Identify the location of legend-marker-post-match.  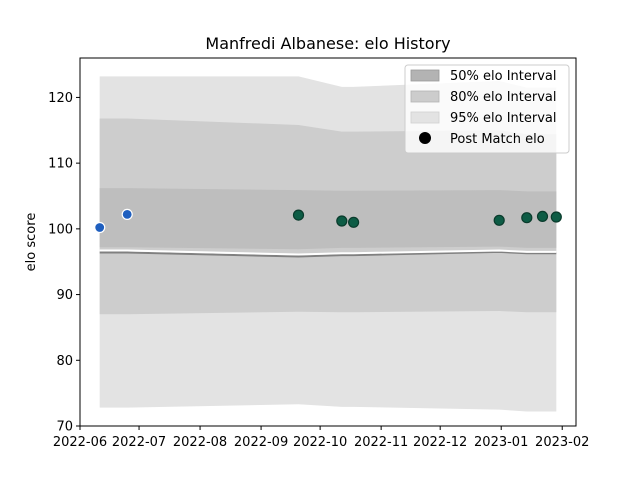
(425, 138).